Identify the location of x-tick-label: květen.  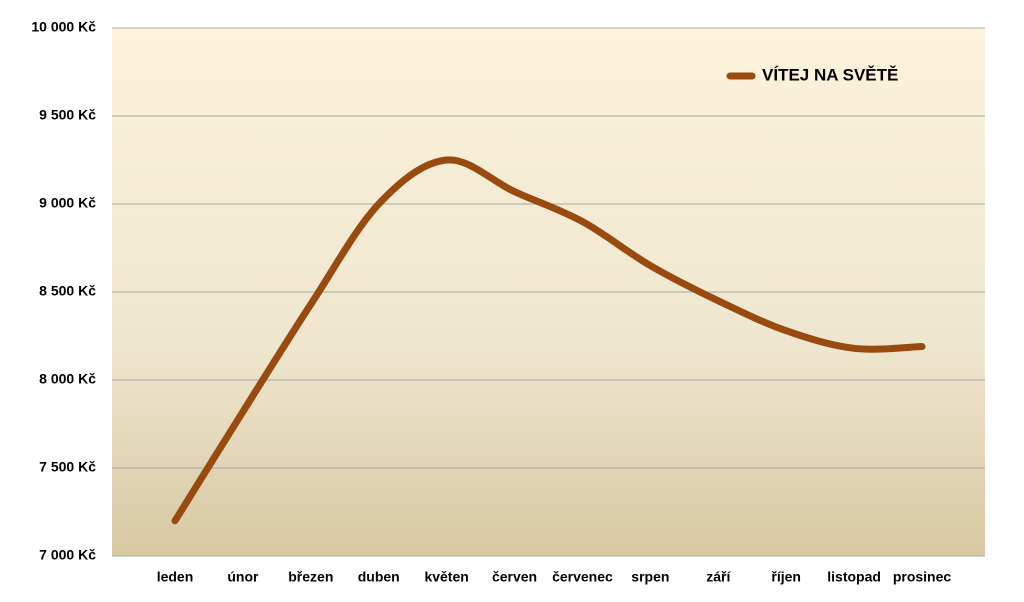
(446, 577).